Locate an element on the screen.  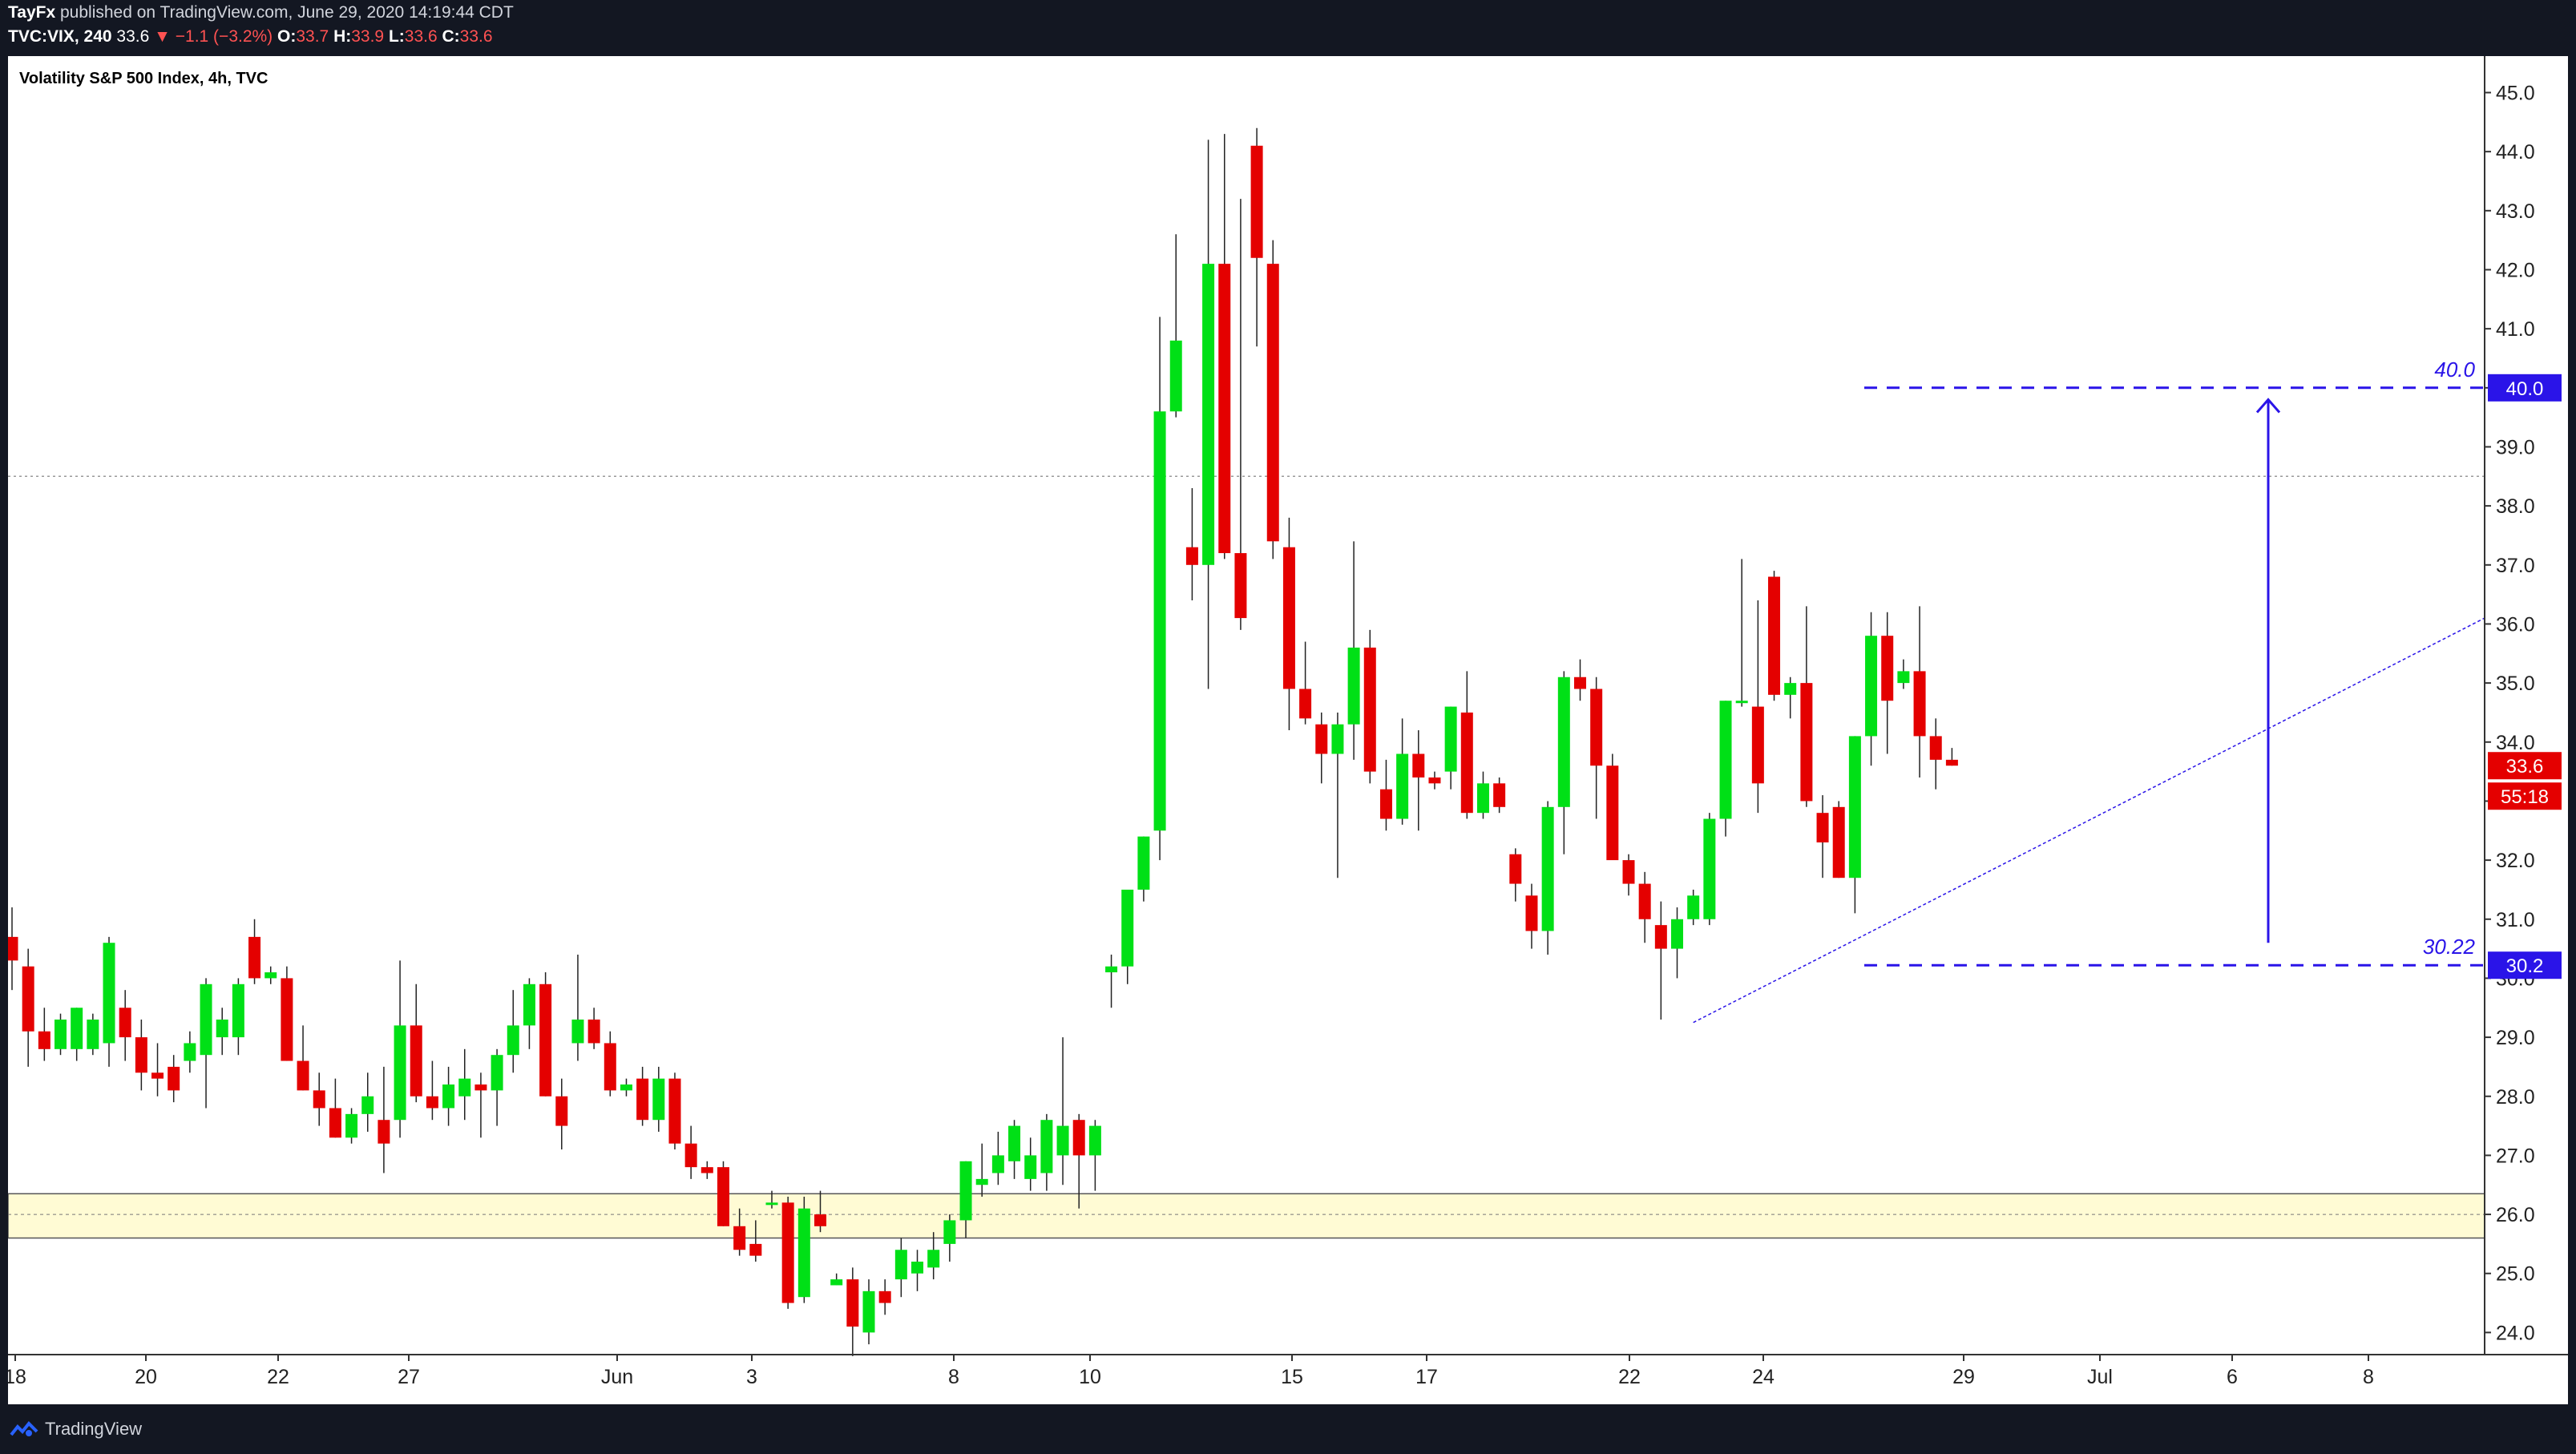
support-zone-rect is located at coordinates (1247, 1216).